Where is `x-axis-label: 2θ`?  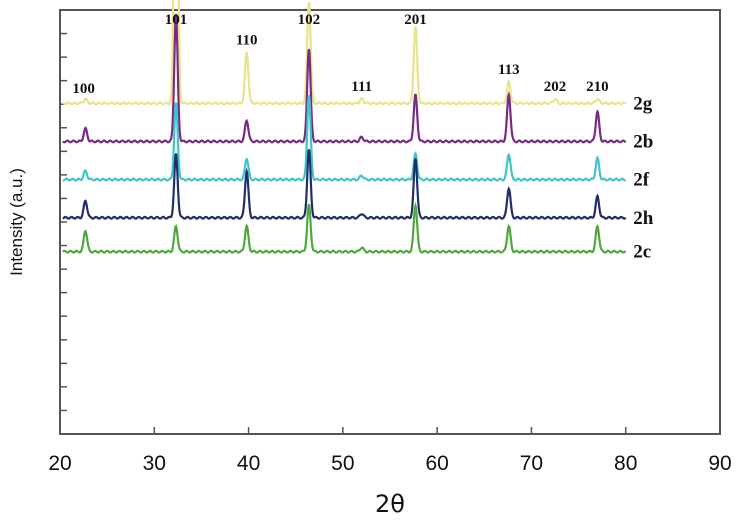
x-axis-label: 2θ is located at coordinates (390, 504).